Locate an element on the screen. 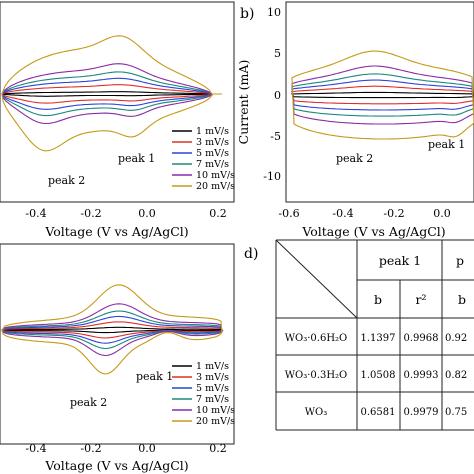  panel-b-label: b) is located at coordinates (247, 14).